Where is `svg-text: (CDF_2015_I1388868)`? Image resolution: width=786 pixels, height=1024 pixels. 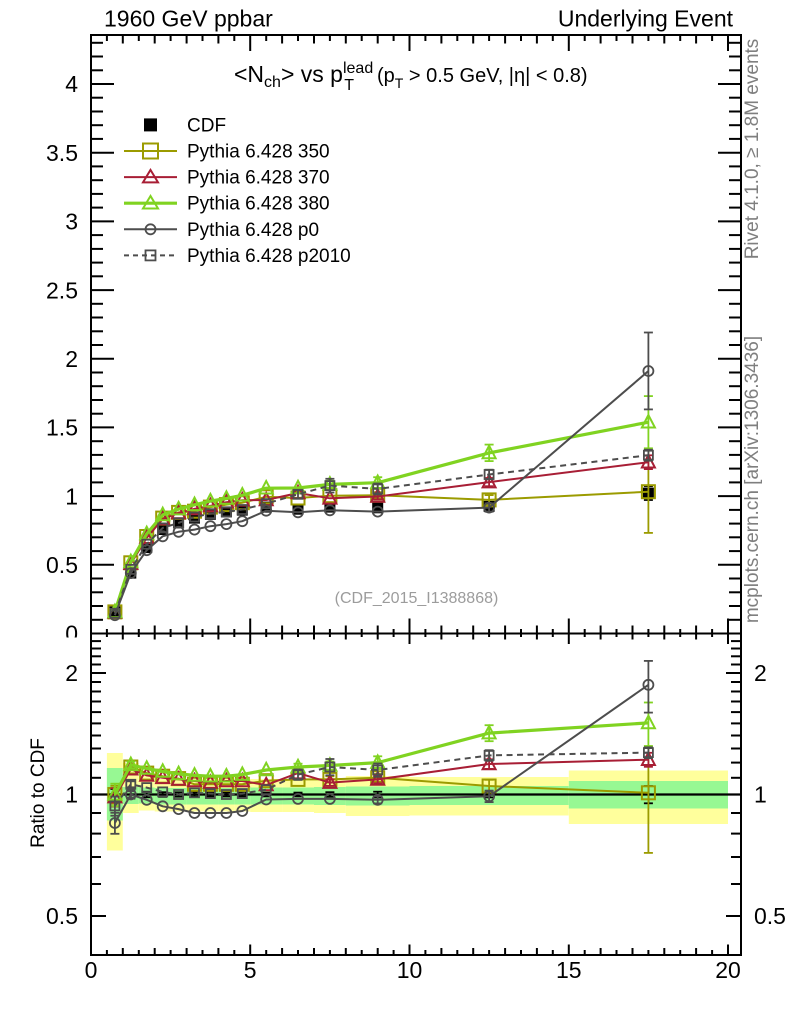
svg-text: (CDF_2015_I1388868) is located at coordinates (417, 598).